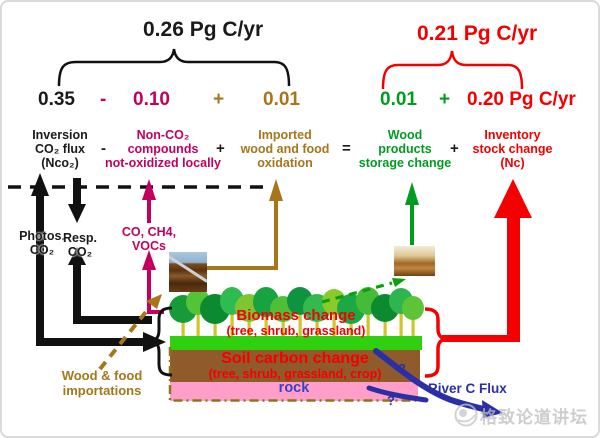 This screenshot has height=438, width=600. I want to click on left-term-imported: 0.01, so click(281, 99).